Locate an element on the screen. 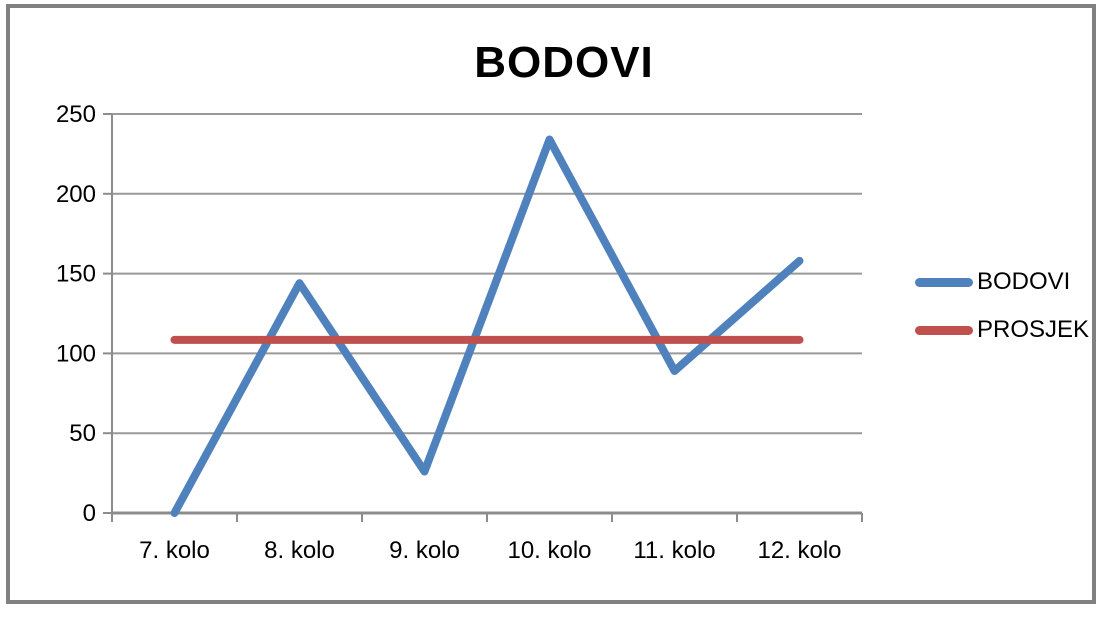  y-tick-label: 100 is located at coordinates (76, 353).